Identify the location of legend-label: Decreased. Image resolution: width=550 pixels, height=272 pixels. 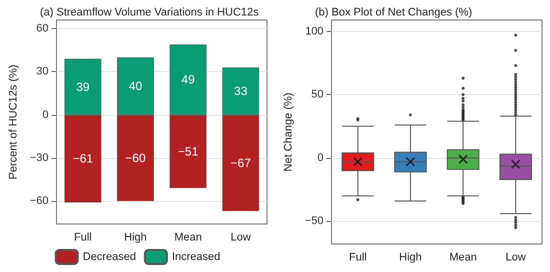
(109, 257).